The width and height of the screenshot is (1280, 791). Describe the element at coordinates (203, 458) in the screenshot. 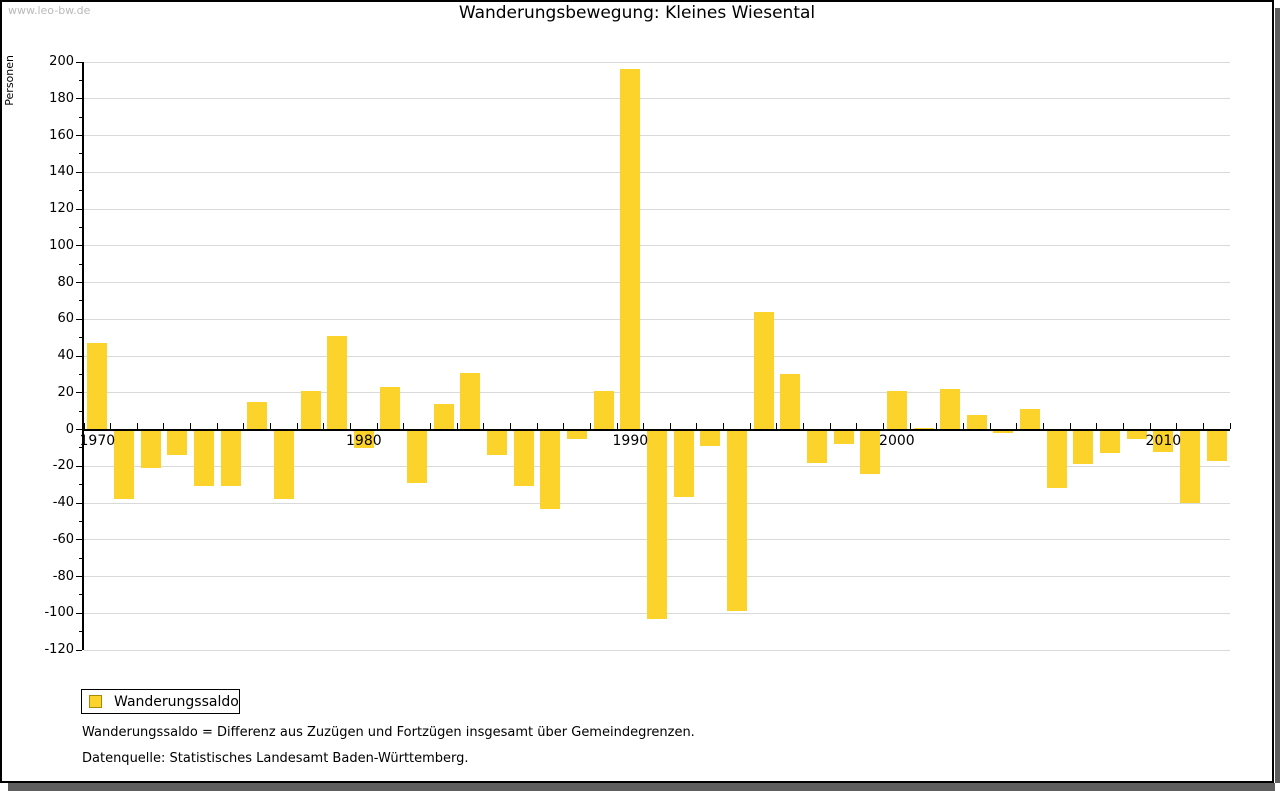

I see `bar-1974` at that location.